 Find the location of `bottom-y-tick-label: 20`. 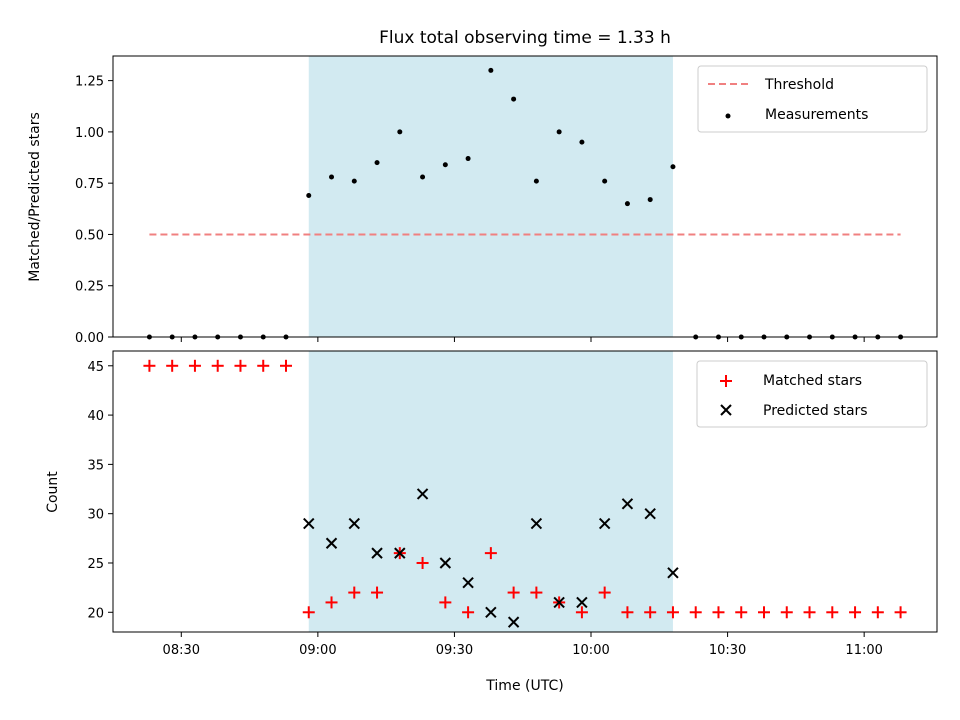

bottom-y-tick-label: 20 is located at coordinates (95, 613).